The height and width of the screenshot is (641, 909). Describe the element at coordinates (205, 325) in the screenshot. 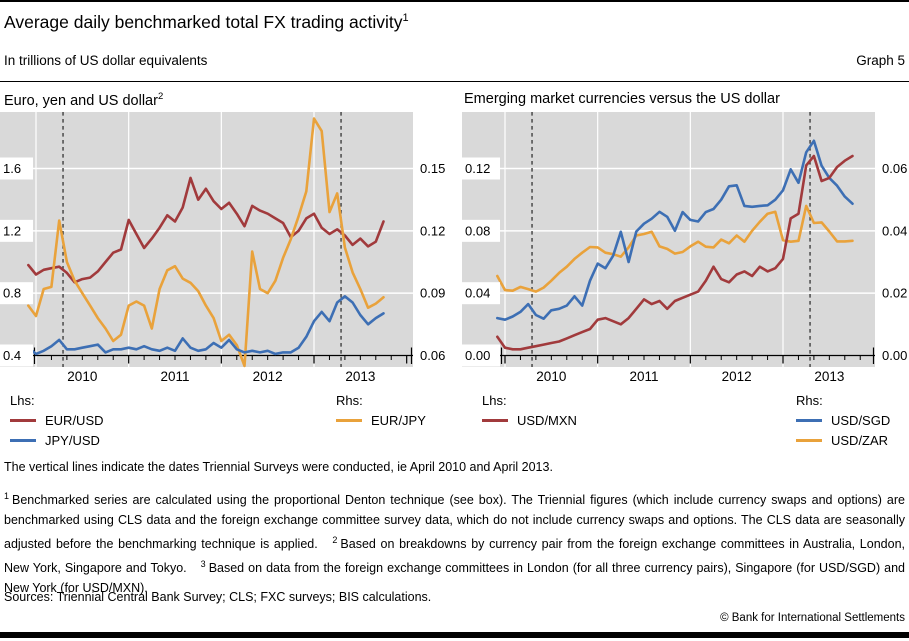

I see `series-line-jpy-usd` at that location.